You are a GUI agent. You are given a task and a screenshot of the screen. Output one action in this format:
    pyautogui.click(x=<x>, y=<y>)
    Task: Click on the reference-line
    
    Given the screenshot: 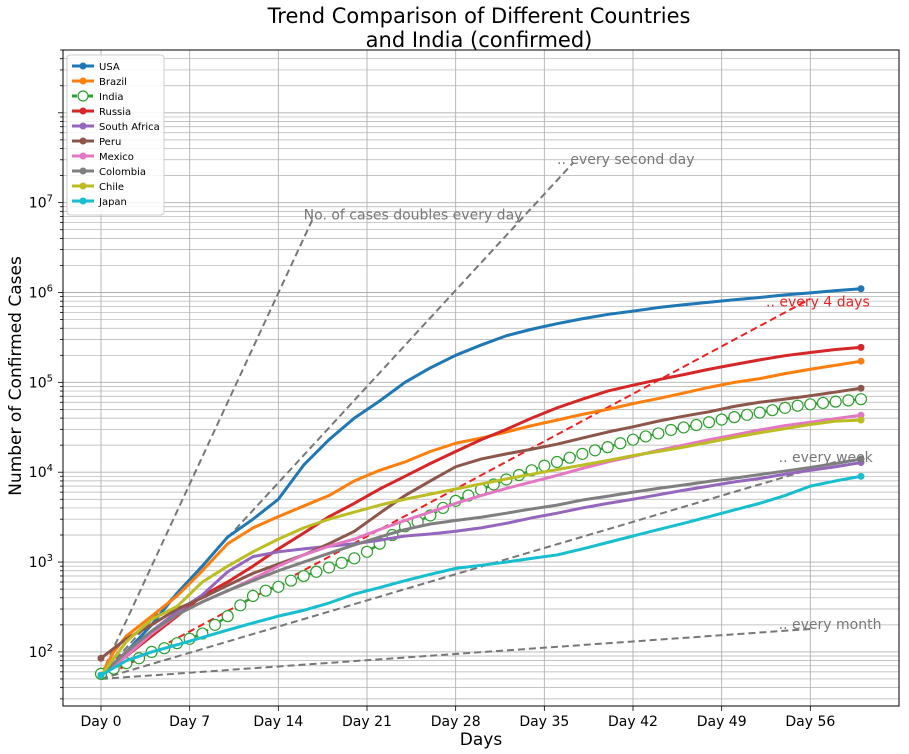 What is the action you would take?
    pyautogui.click(x=455, y=653)
    